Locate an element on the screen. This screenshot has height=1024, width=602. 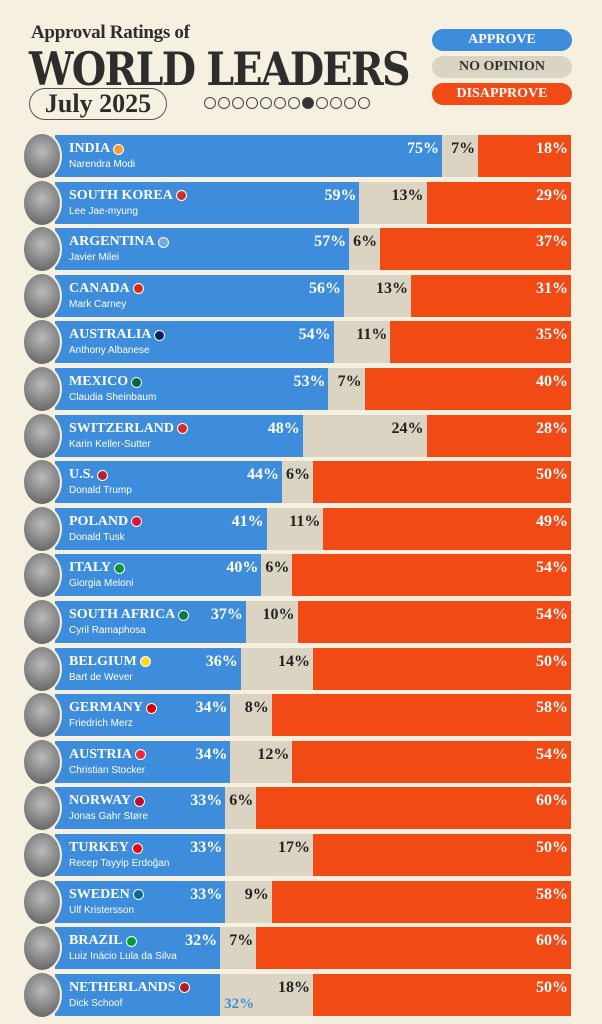
disapprove-label: 37% is located at coordinates (552, 242).